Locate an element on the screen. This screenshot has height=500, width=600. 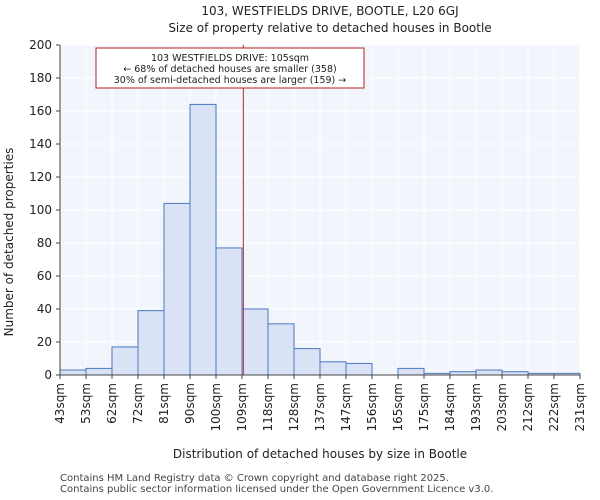
annotation-line-1: 103 WESTFIELDS DRIVE: 105sqm is located at coordinates (230, 58).